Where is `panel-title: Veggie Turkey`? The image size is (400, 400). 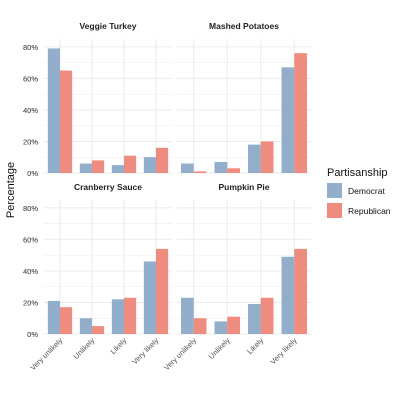
panel-title: Veggie Turkey is located at coordinates (107, 26).